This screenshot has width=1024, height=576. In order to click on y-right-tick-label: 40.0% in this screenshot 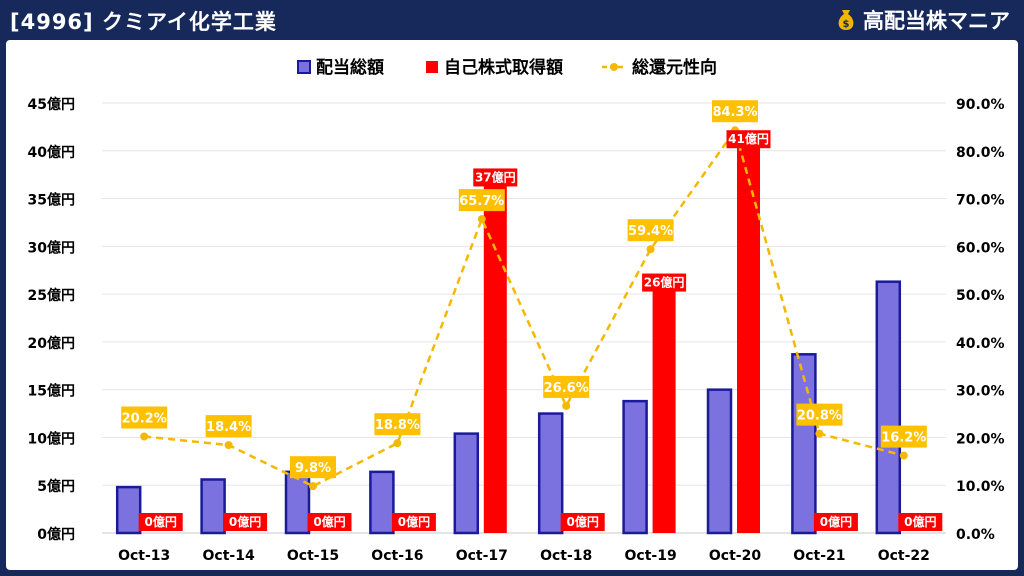, I will do `click(980, 344)`.